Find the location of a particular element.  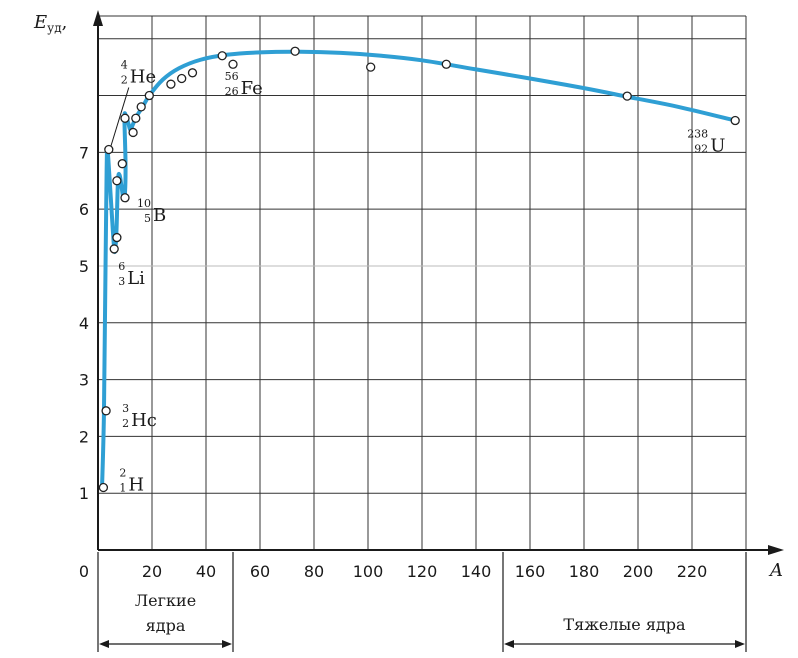

isotope-charge-number: 26 is located at coordinates (232, 91).